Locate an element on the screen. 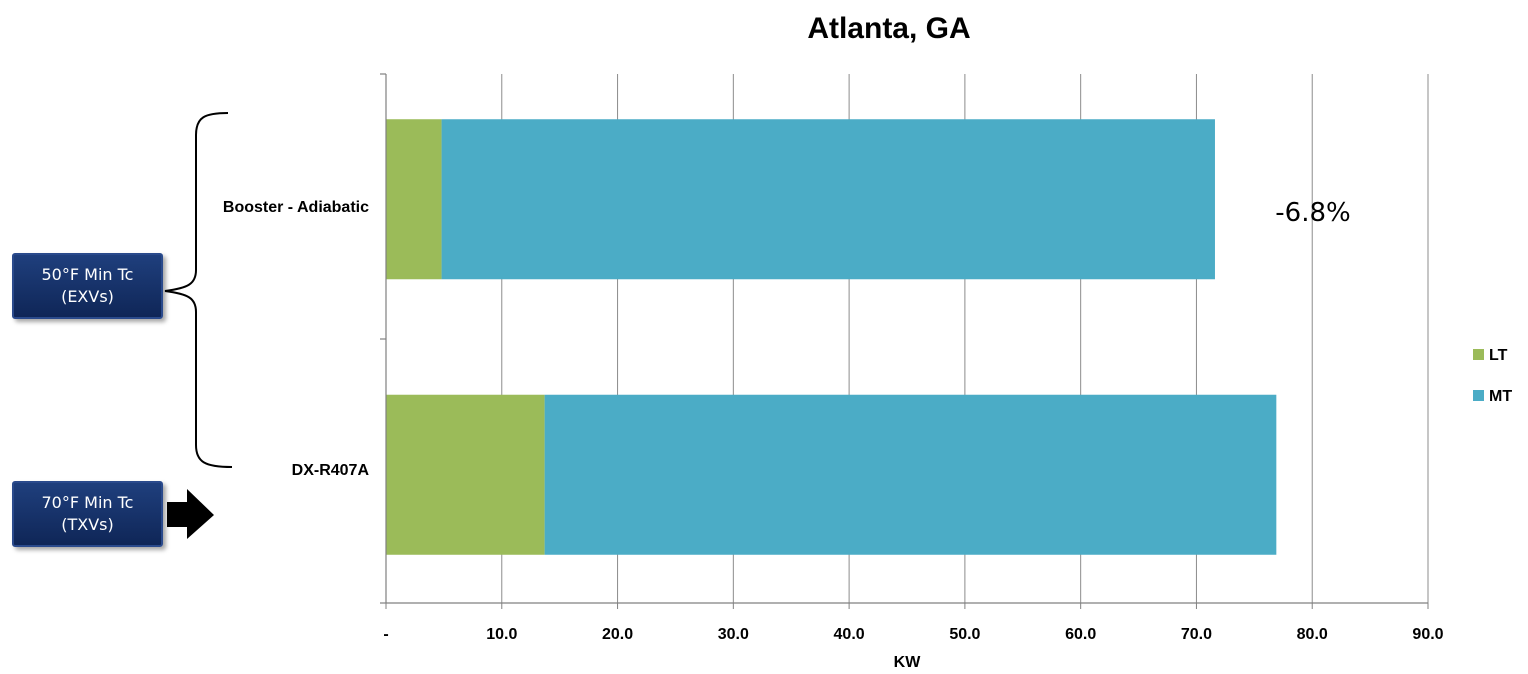 The width and height of the screenshot is (1528, 674). legend-swatch-mt is located at coordinates (1478, 395).